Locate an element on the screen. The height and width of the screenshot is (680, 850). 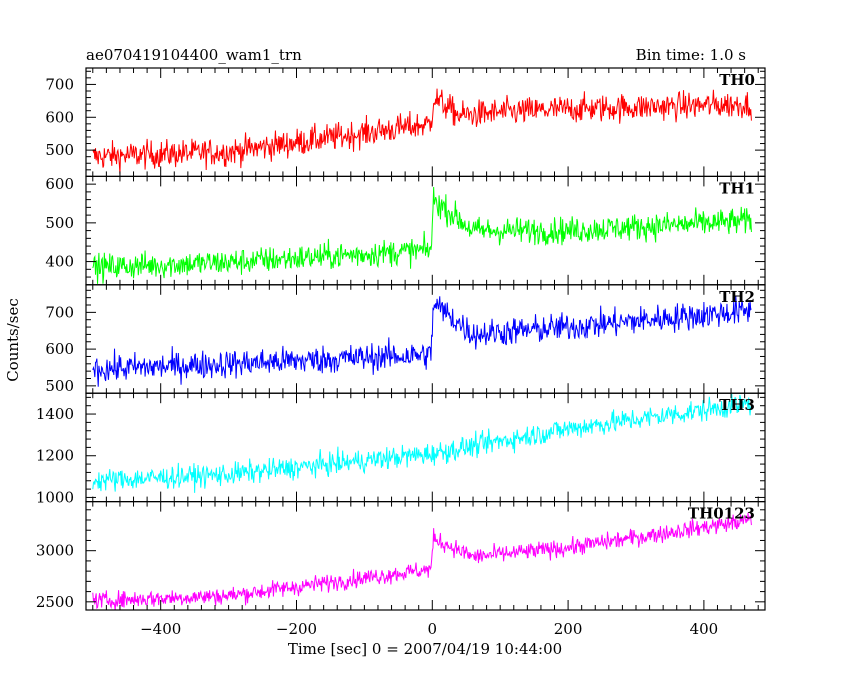
y-tick-label: 3000 is located at coordinates (55, 551).